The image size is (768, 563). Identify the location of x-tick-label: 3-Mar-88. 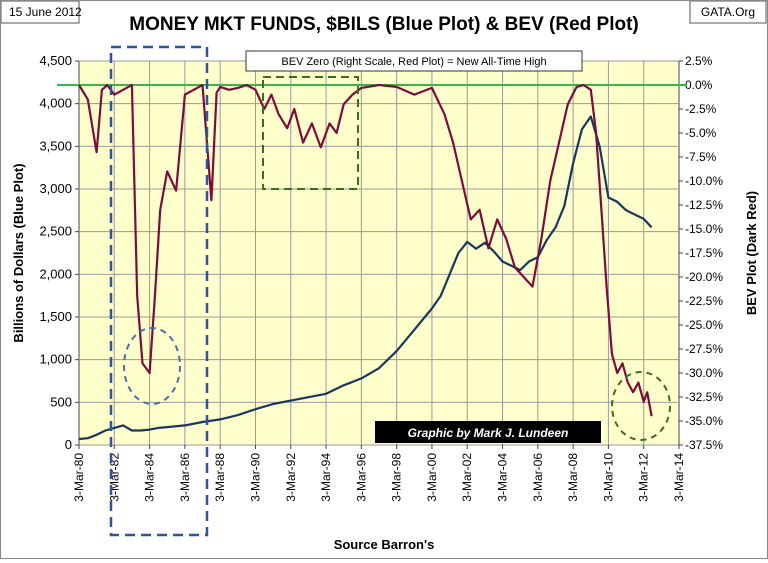
(220, 477).